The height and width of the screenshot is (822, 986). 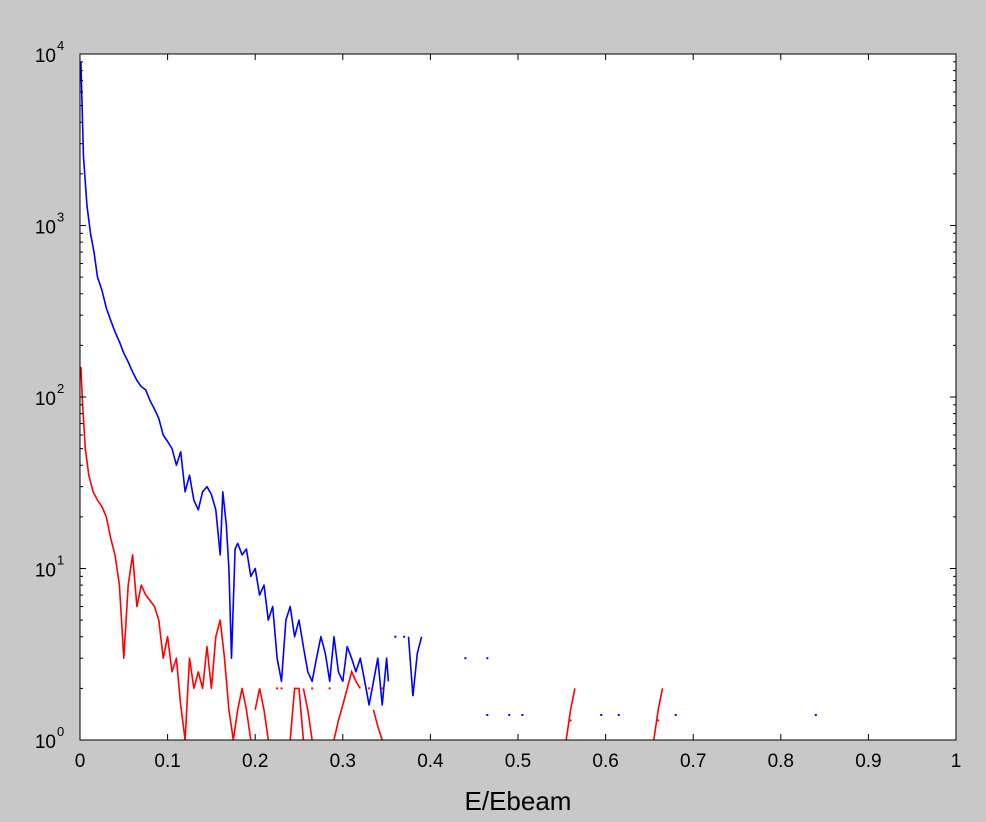 What do you see at coordinates (166, 553) in the screenshot?
I see `red-series-line` at bounding box center [166, 553].